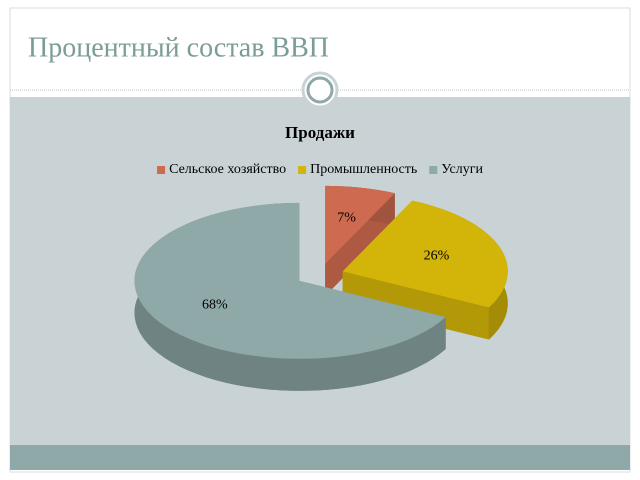 The width and height of the screenshot is (640, 480). I want to click on data-label: 26%, so click(437, 256).